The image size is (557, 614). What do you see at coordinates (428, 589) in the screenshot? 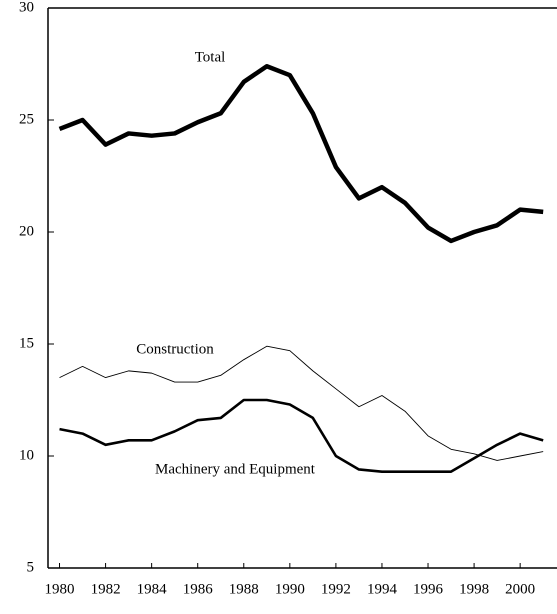
I see `x-tick-label: 1996` at bounding box center [428, 589].